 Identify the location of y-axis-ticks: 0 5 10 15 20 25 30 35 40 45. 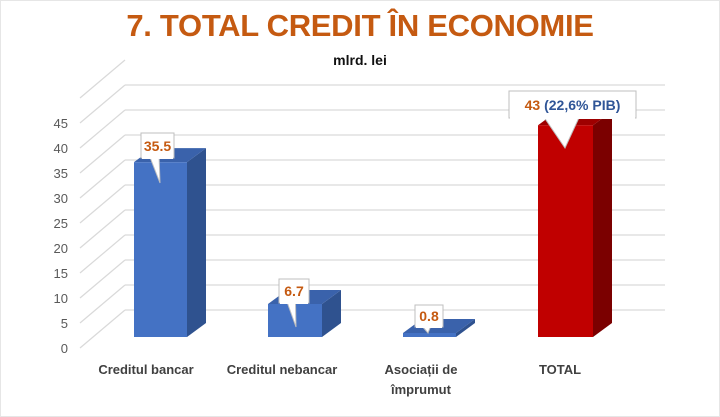
(61, 236).